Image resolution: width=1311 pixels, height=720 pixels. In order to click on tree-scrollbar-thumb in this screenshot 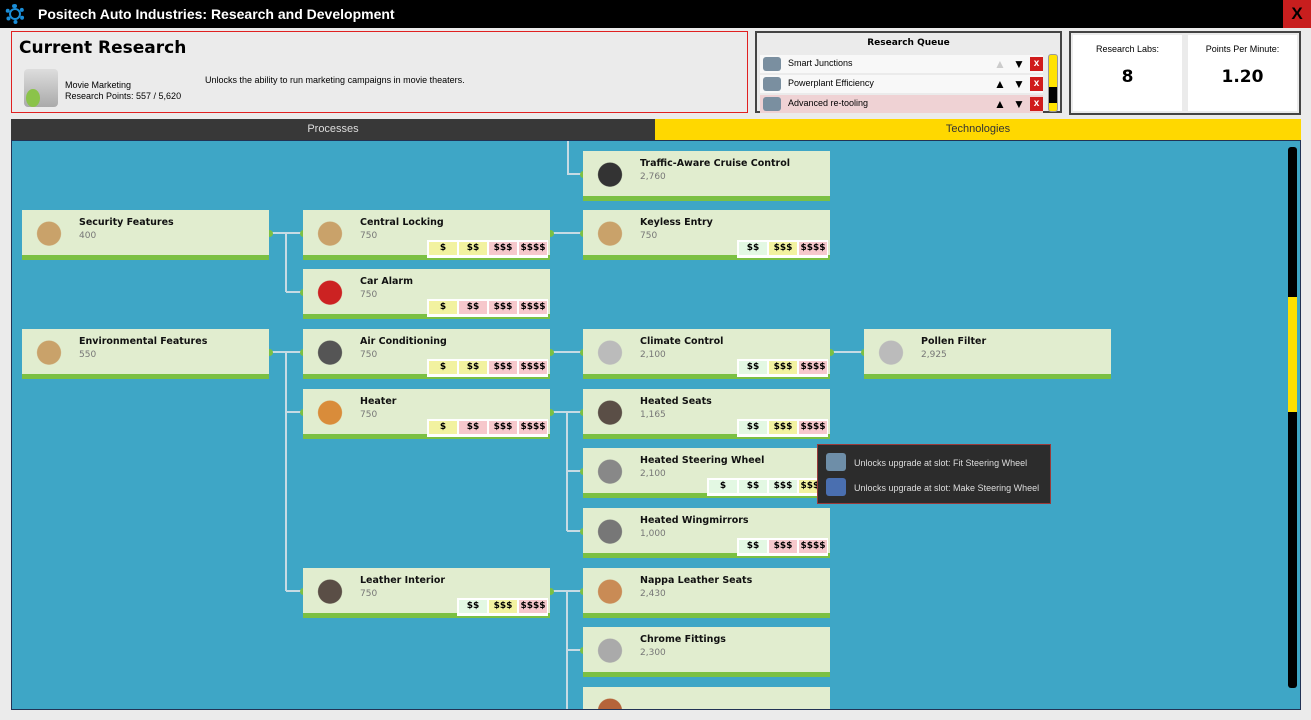, I will do `click(1292, 354)`.